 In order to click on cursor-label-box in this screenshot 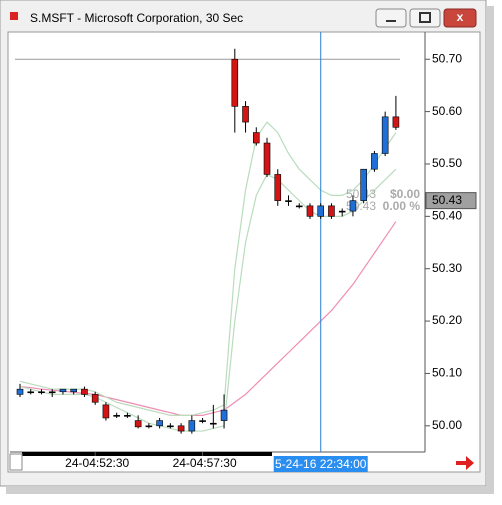, I will do `click(320, 464)`.